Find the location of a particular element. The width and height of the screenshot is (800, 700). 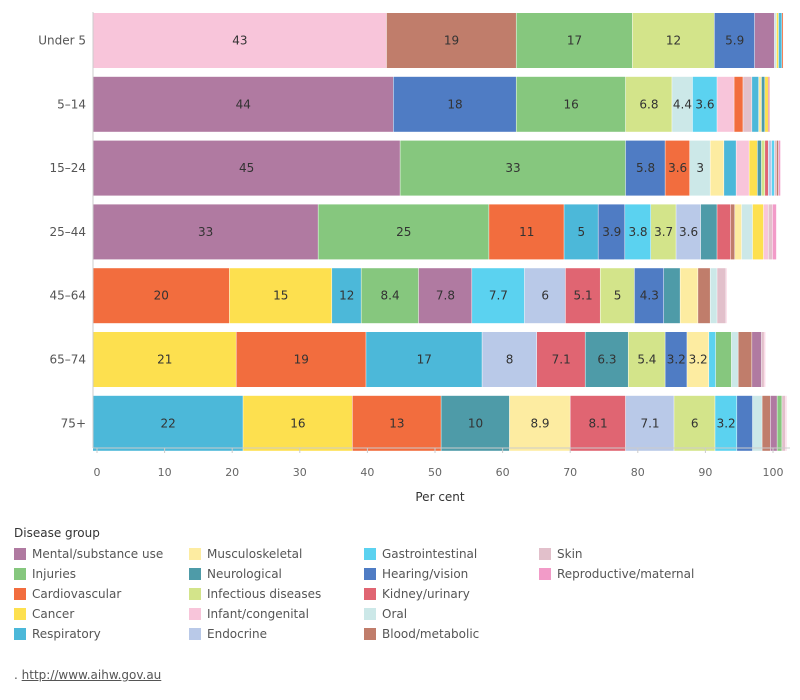

legend-item-endocrine: Endocrine is located at coordinates (276, 634).